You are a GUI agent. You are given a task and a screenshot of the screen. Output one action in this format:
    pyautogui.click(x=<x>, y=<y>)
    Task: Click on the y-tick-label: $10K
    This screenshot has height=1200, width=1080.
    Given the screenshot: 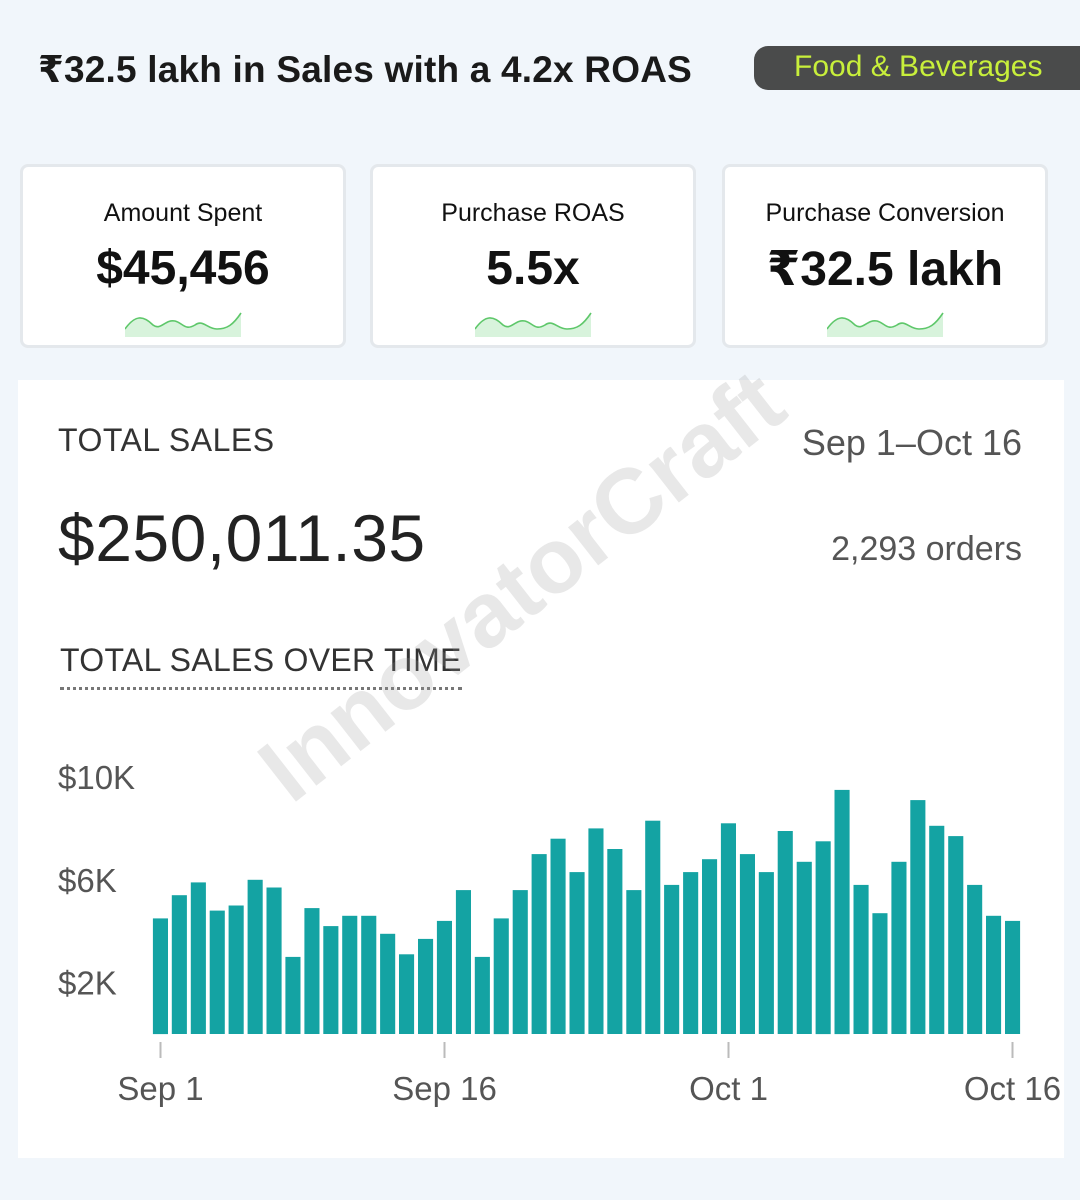 What is the action you would take?
    pyautogui.click(x=96, y=777)
    